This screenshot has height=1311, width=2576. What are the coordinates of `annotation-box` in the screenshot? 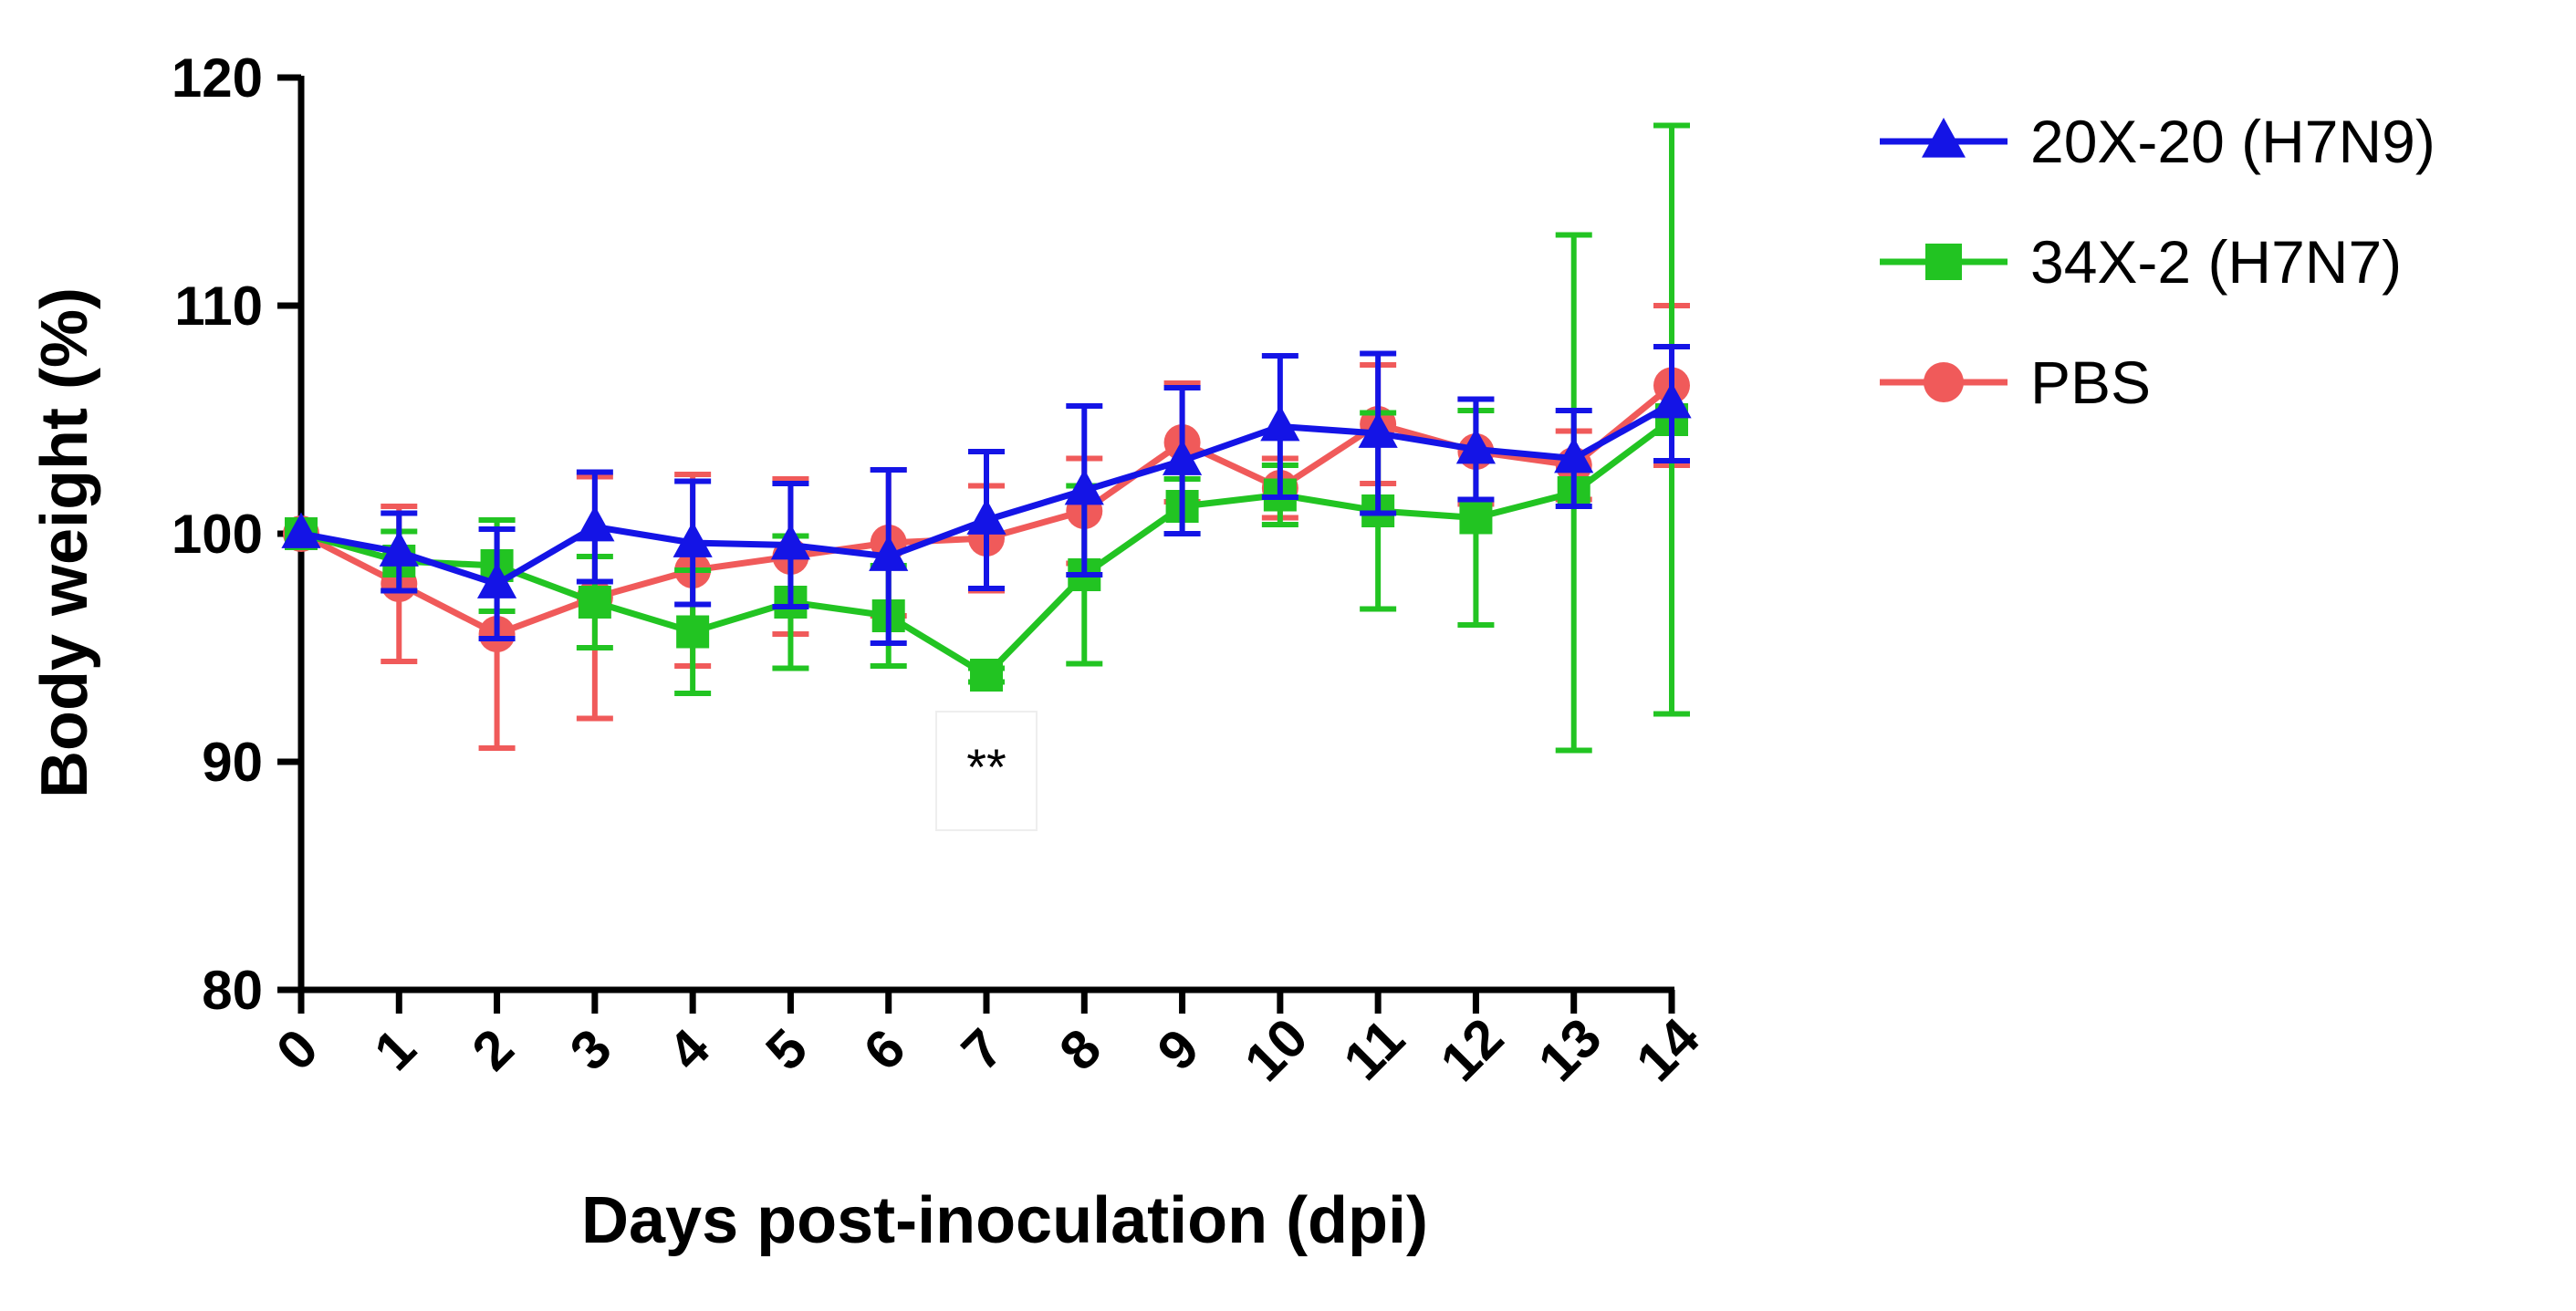 It's located at (986, 771).